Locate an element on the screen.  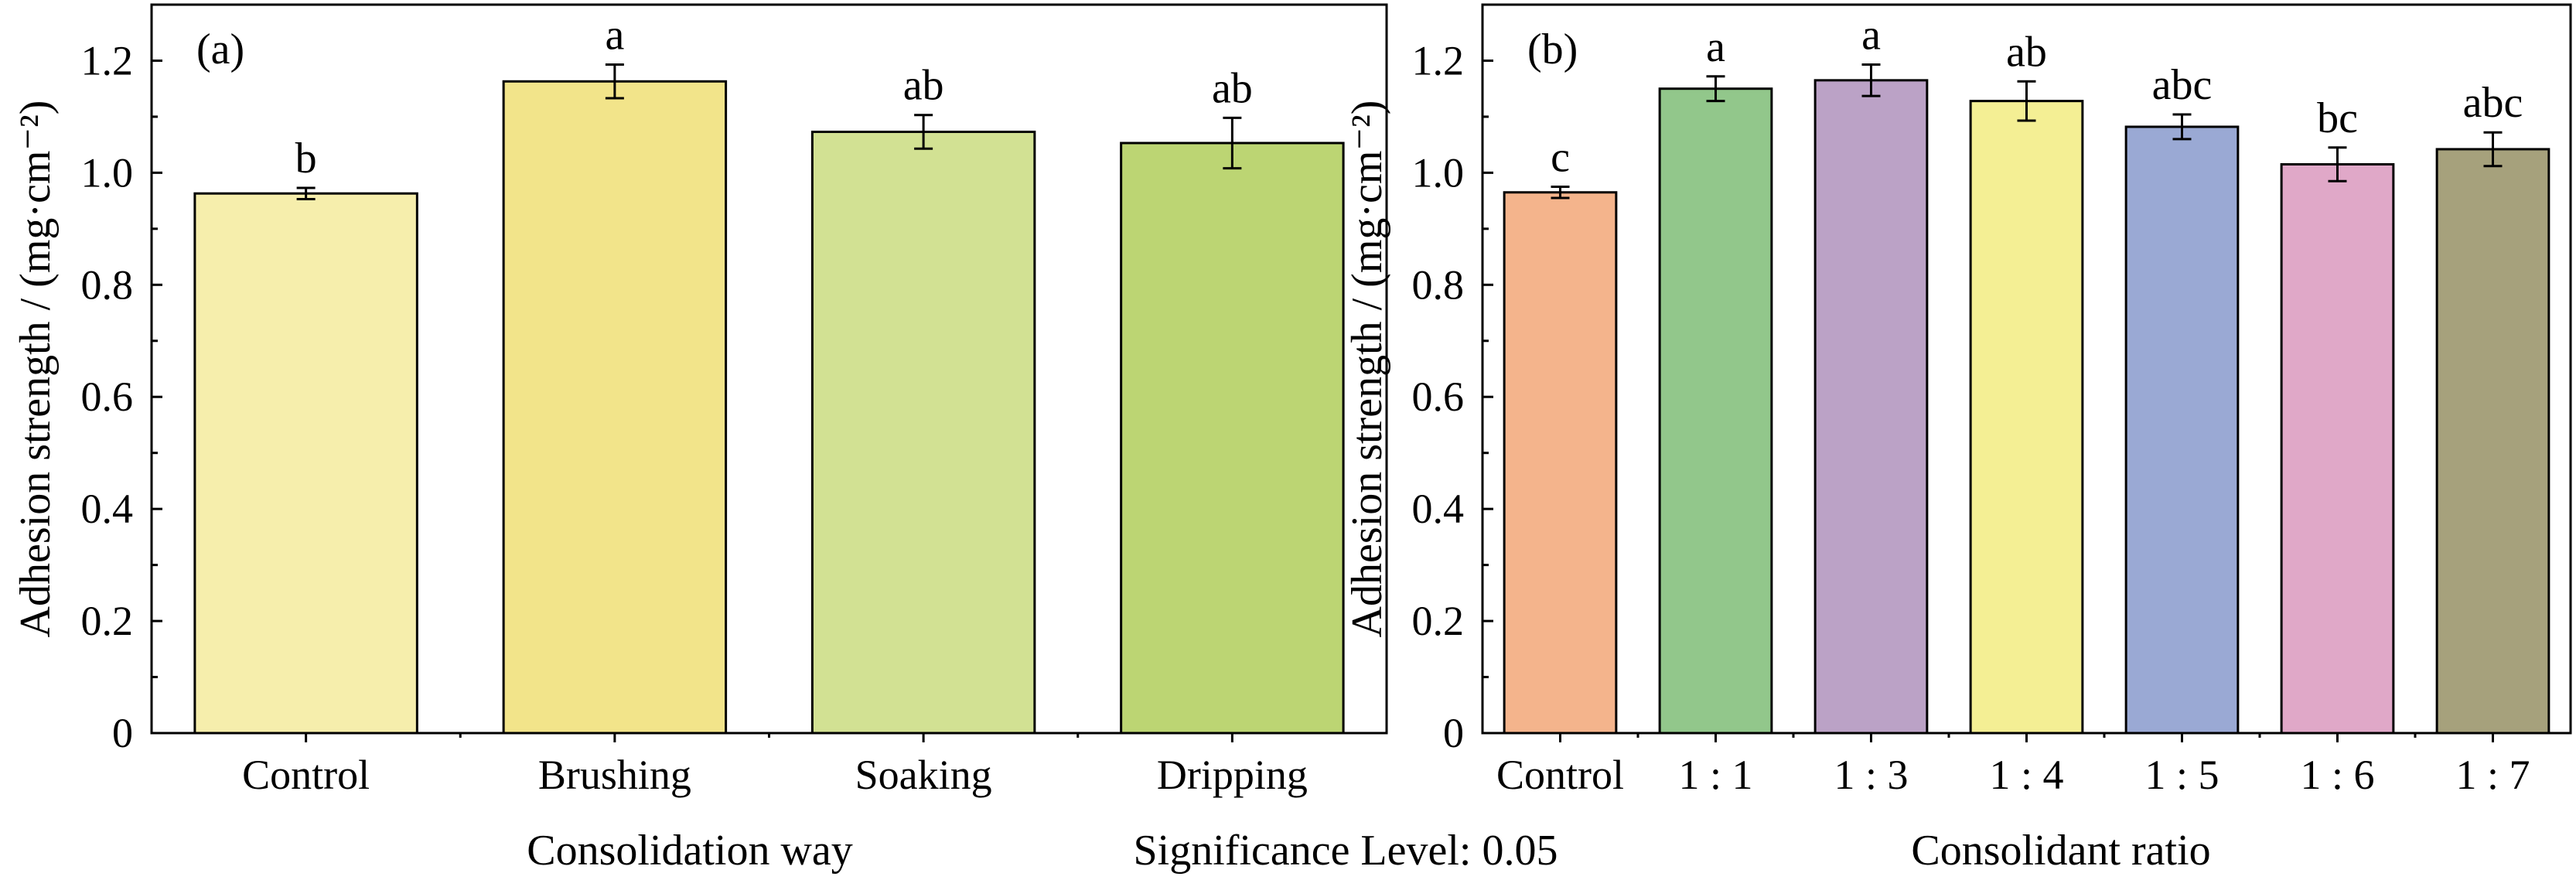
x-axis-label: Consolidant ratio is located at coordinates (2060, 851).